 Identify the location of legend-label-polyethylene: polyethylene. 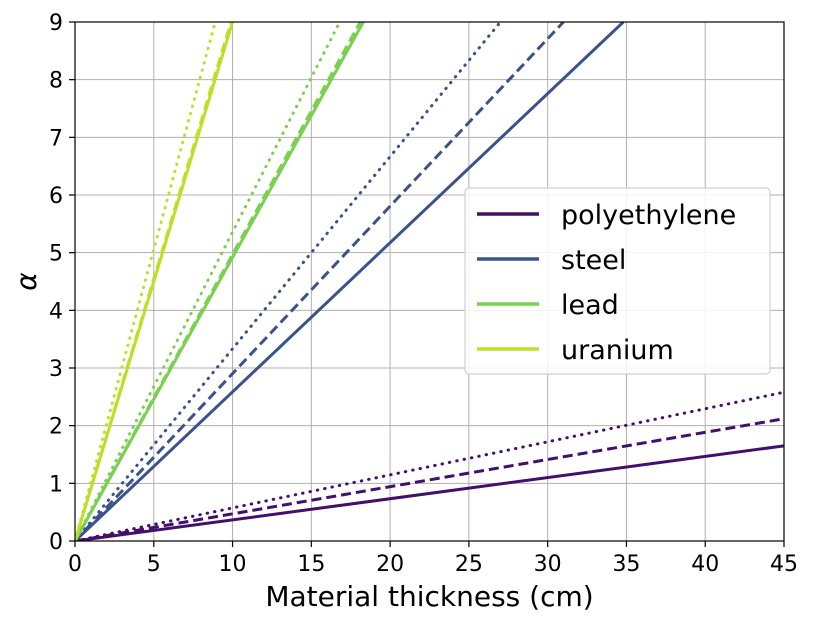
(648, 215).